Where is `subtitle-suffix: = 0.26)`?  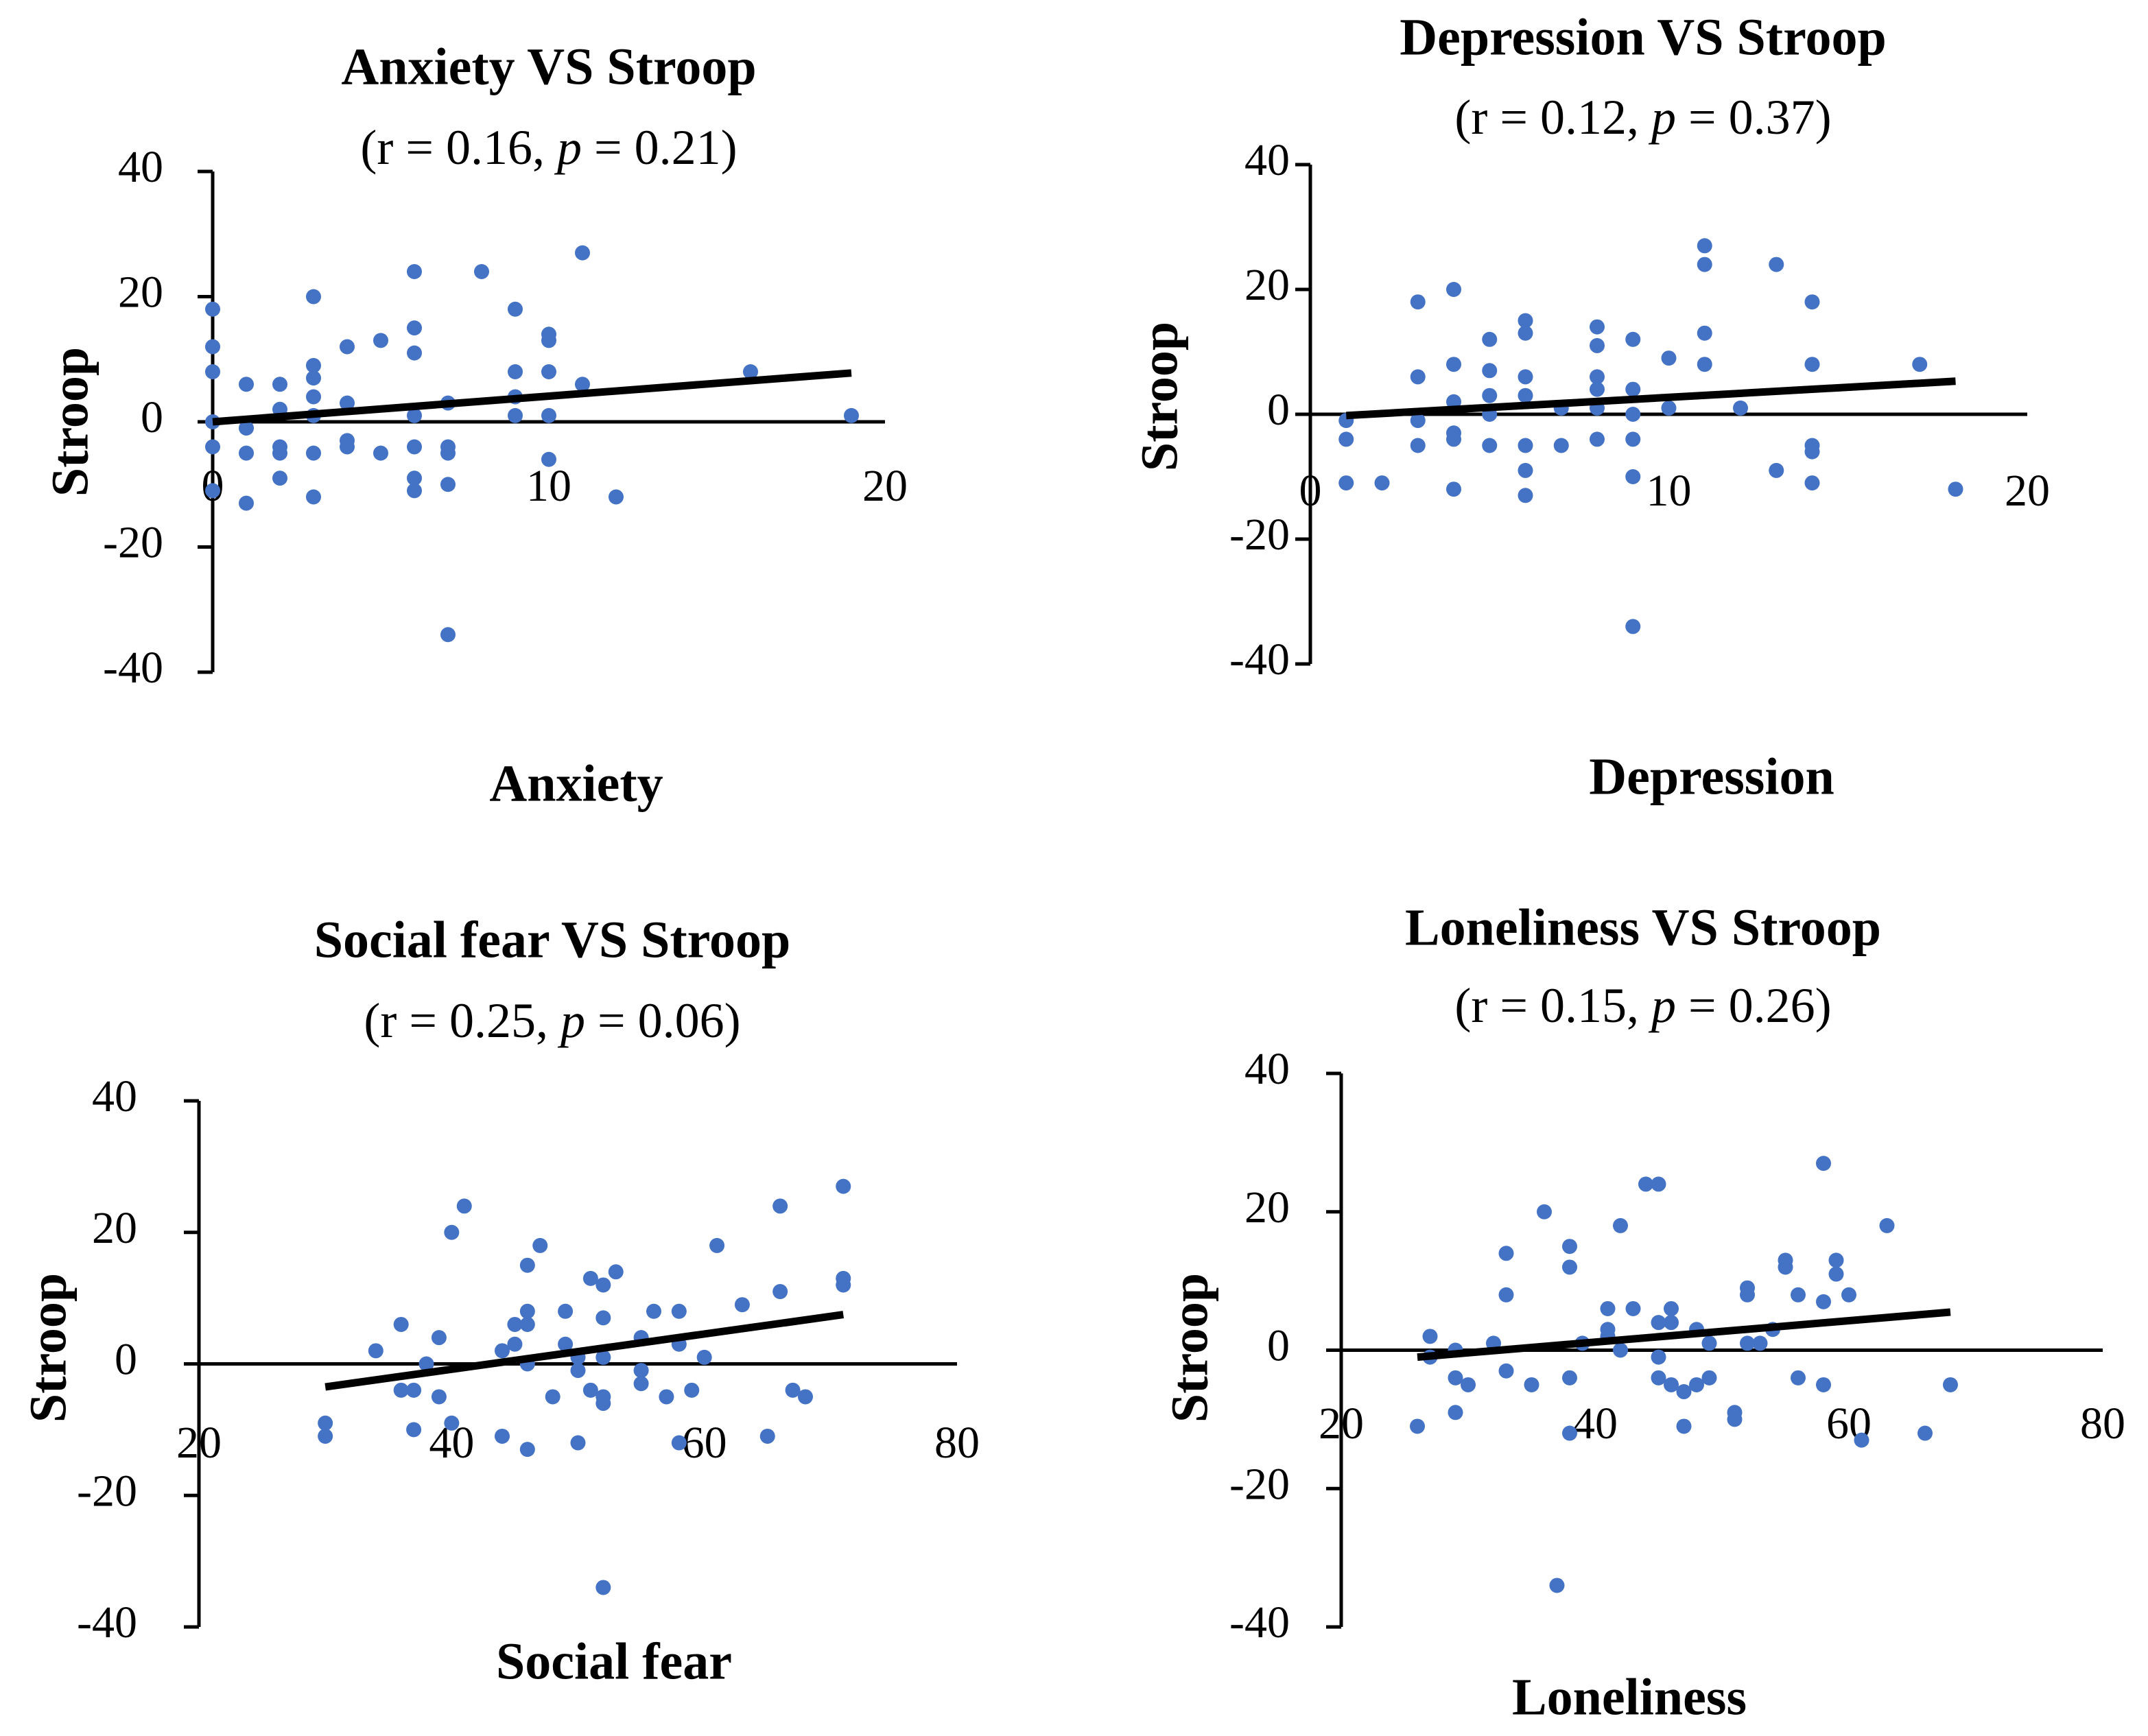
subtitle-suffix: = 0.26) is located at coordinates (1754, 1005).